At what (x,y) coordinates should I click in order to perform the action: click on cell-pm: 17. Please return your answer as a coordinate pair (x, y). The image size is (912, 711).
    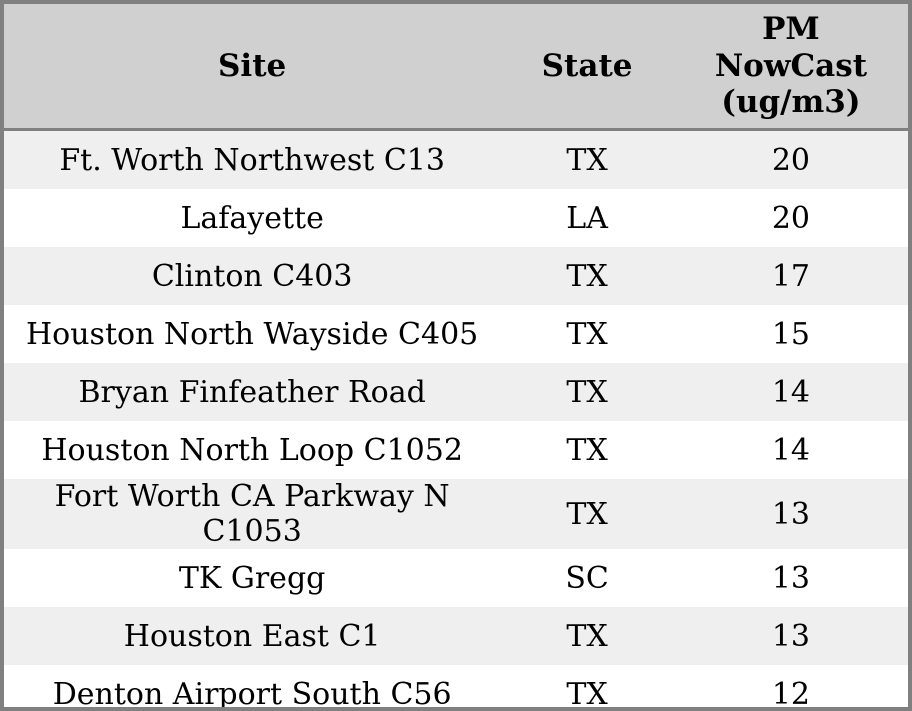
    Looking at the image, I should click on (791, 276).